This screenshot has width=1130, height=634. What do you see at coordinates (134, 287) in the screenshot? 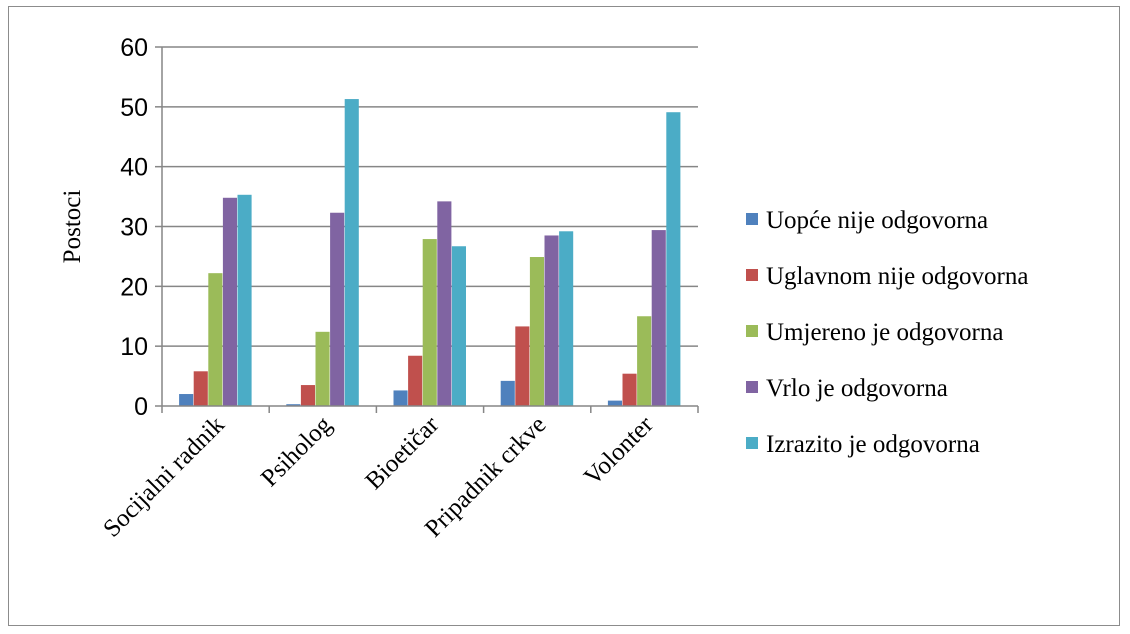
I see `y-tick-label: 20` at bounding box center [134, 287].